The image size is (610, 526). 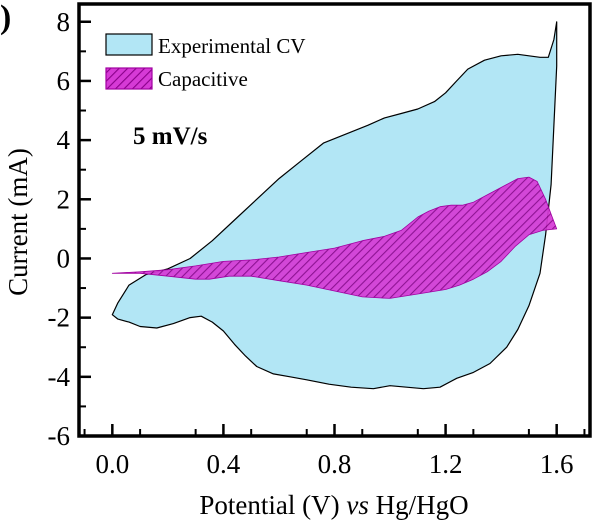 I want to click on panel-label: ), so click(x=5, y=18).